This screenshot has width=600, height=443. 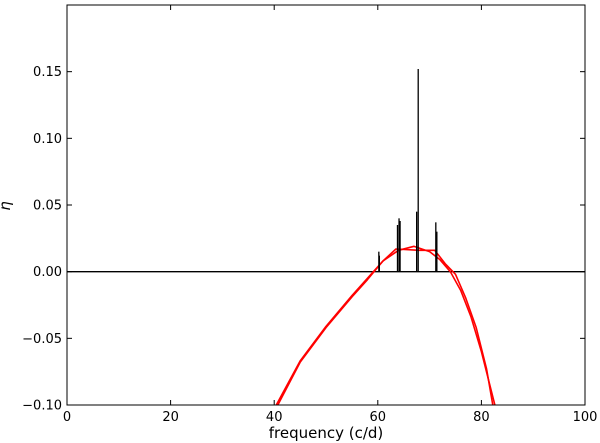 What do you see at coordinates (42, 339) in the screenshot?
I see `y-tick-label: −0.05` at bounding box center [42, 339].